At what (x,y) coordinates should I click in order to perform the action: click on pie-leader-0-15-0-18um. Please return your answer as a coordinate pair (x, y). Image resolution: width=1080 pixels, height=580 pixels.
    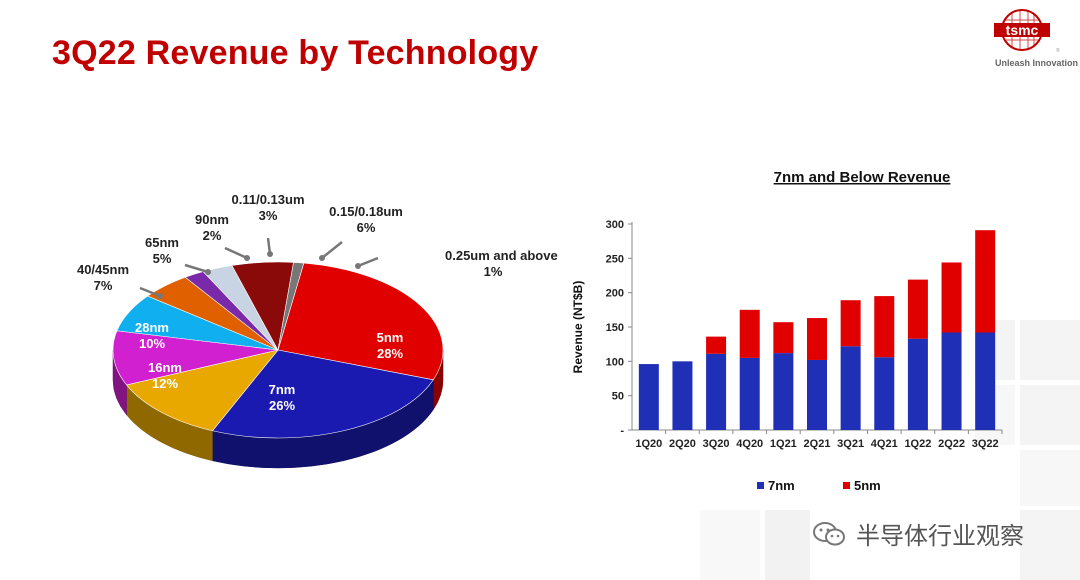
    Looking at the image, I should click on (332, 250).